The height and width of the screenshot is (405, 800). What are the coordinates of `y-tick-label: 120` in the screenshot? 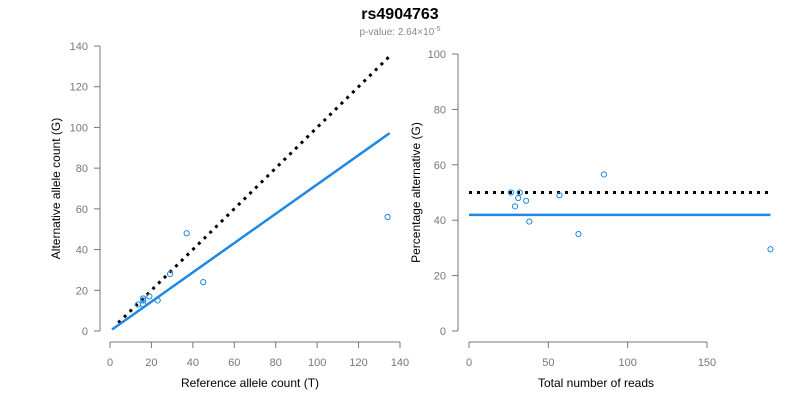 It's located at (79, 88).